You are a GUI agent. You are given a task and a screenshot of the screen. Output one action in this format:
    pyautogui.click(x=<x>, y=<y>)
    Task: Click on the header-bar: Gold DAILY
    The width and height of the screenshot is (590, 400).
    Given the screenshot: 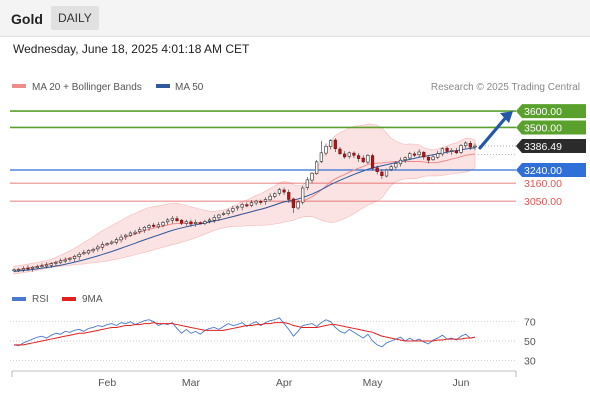 What is the action you would take?
    pyautogui.click(x=295, y=18)
    